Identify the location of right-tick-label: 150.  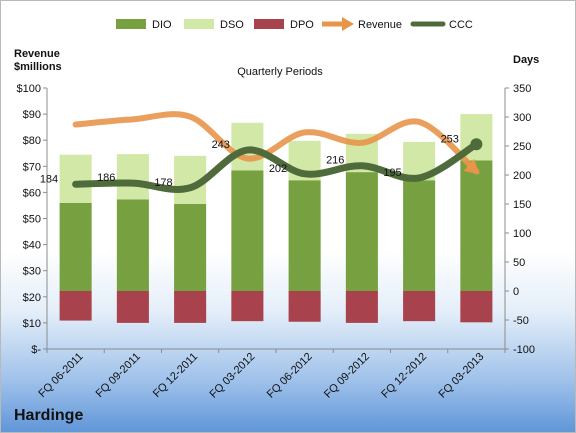
(522, 205).